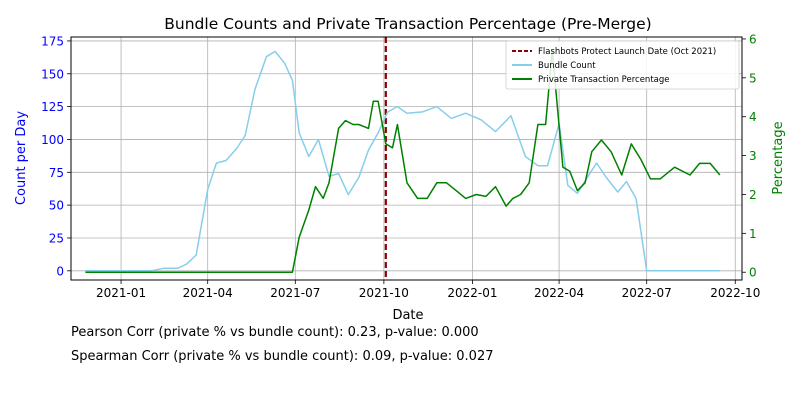 Image resolution: width=800 pixels, height=400 pixels. I want to click on y-left-ticks: 0 25 50 75 100 125 150 175, so click(56, 156).